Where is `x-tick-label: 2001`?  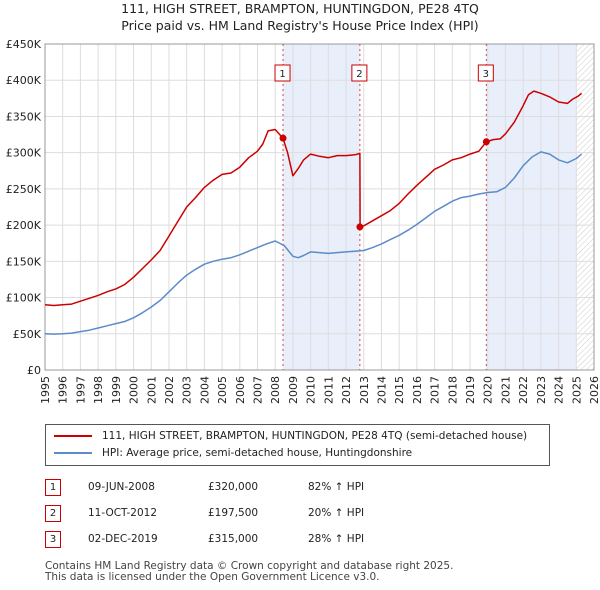 x-tick-label: 2001 is located at coordinates (151, 390).